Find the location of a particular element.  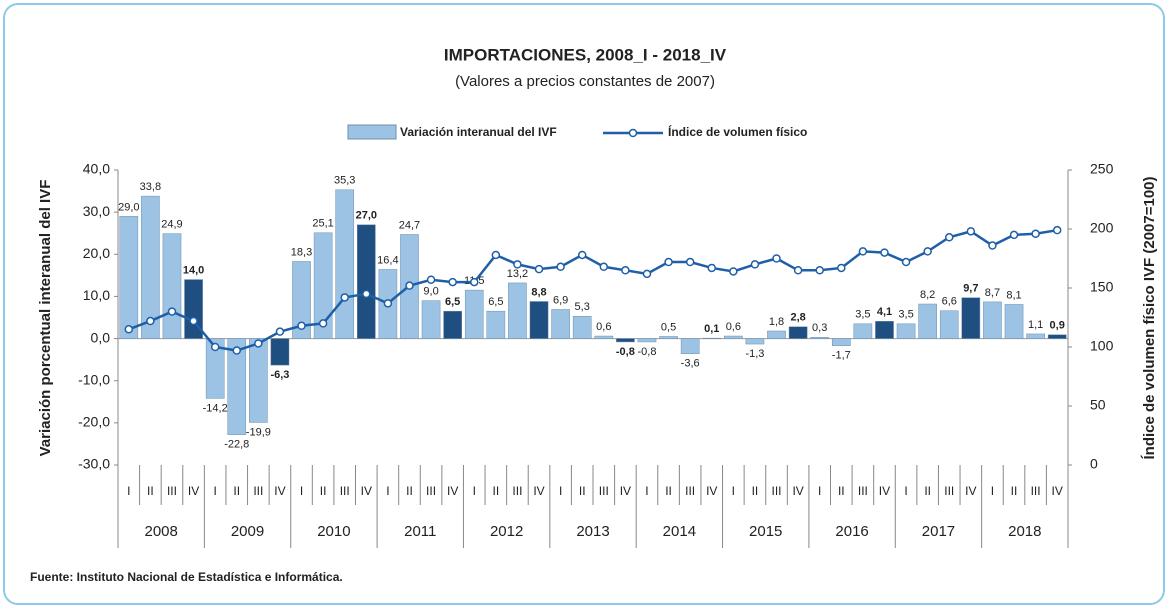

legend-label: Índice de volumen físico is located at coordinates (737, 131).